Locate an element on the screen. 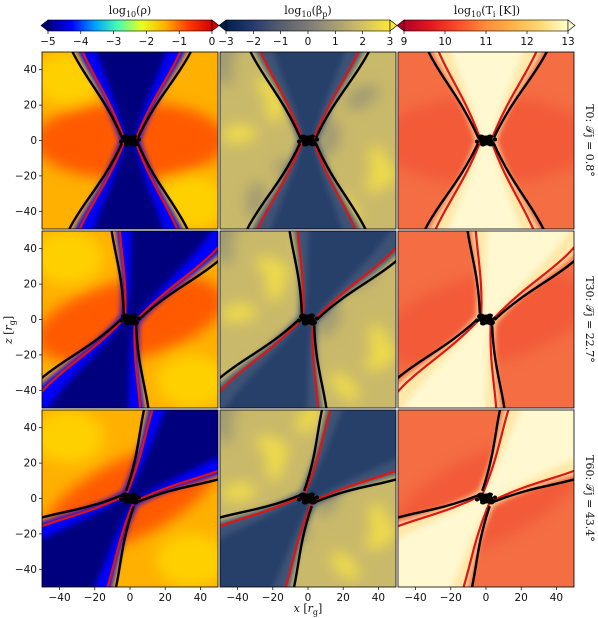  panel-r0-c1 is located at coordinates (308, 140).